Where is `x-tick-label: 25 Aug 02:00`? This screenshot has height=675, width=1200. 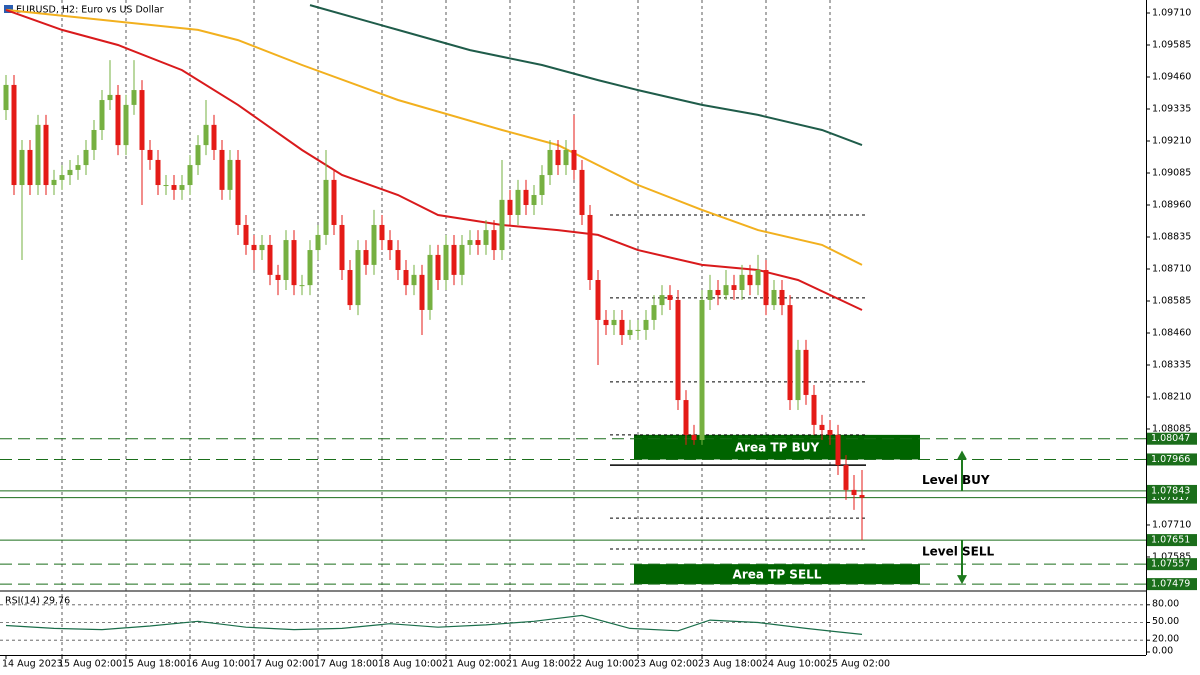
x-tick-label: 25 Aug 02:00 is located at coordinates (858, 664).